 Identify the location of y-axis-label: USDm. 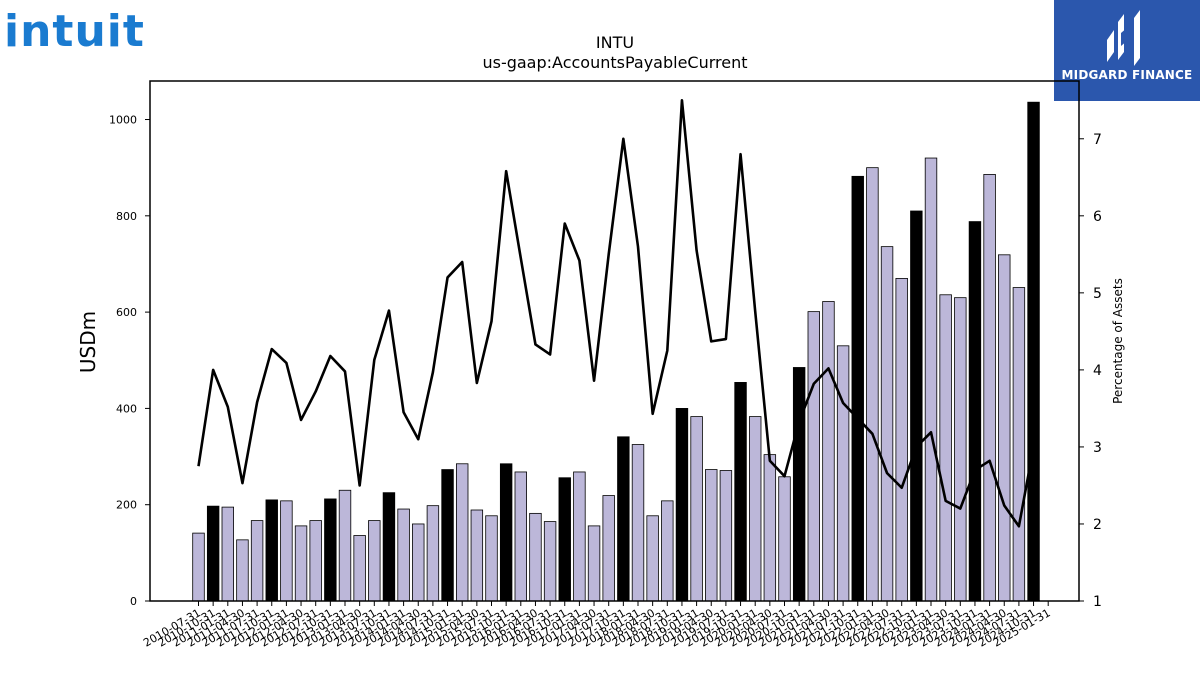
(88, 342).